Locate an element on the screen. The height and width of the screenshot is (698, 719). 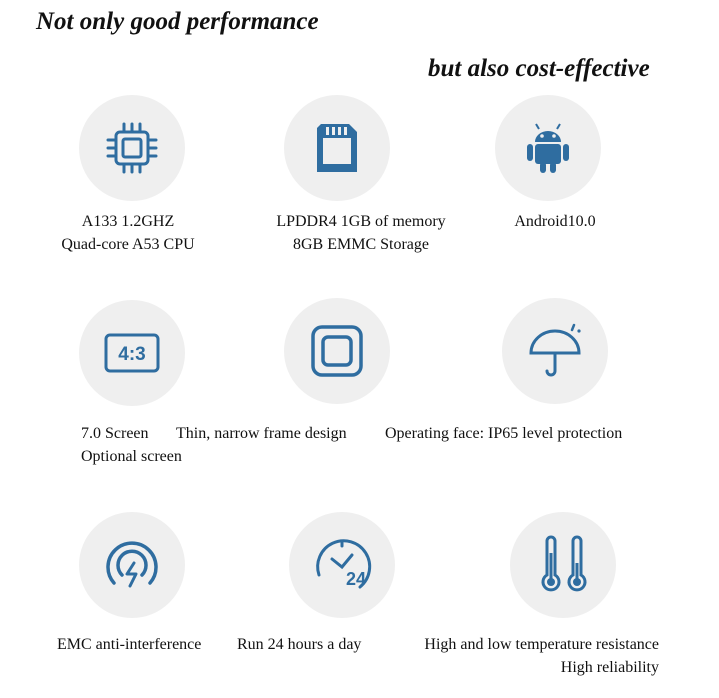
aspect-ratio-label: 4:3 is located at coordinates (131, 354).